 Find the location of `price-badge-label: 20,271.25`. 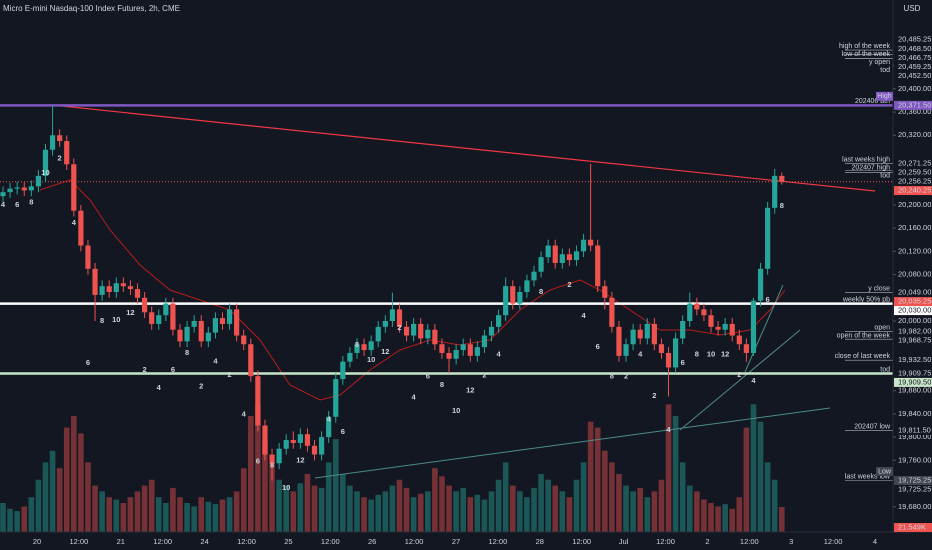

price-badge-label: 20,271.25 is located at coordinates (914, 163).